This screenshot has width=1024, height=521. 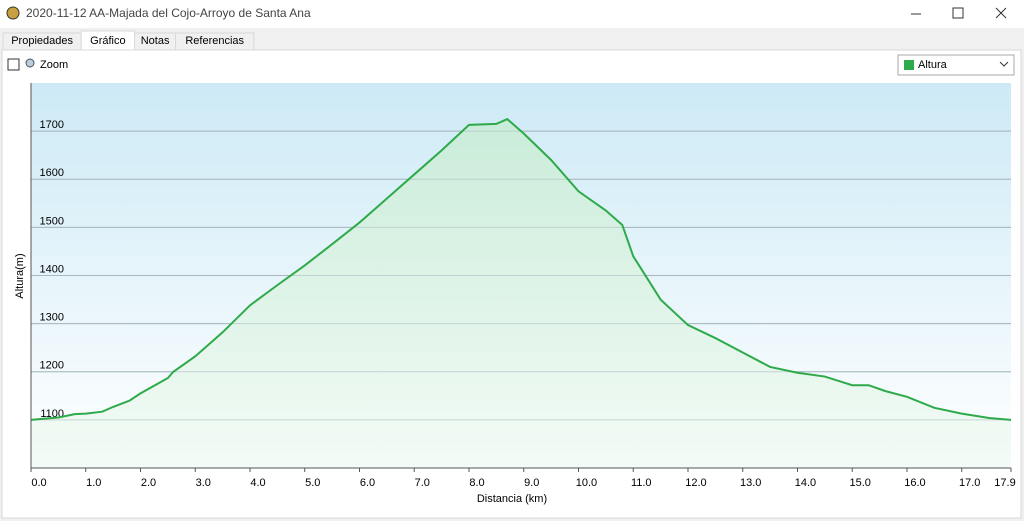 What do you see at coordinates (1004, 483) in the screenshot?
I see `x-tick-label: 17.9` at bounding box center [1004, 483].